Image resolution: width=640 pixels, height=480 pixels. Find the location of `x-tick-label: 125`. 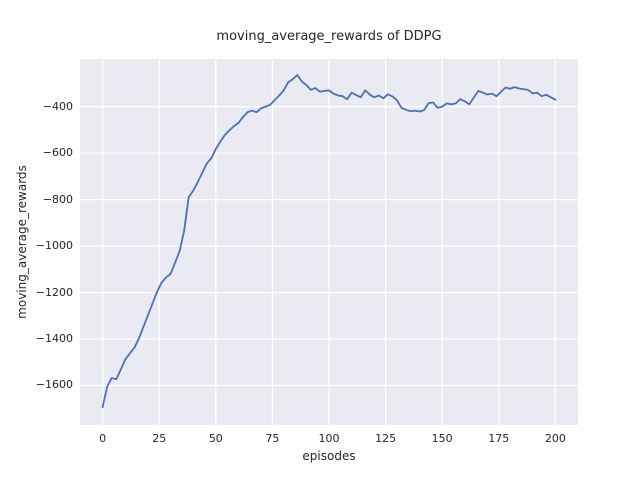

x-tick-label: 125 is located at coordinates (386, 438).